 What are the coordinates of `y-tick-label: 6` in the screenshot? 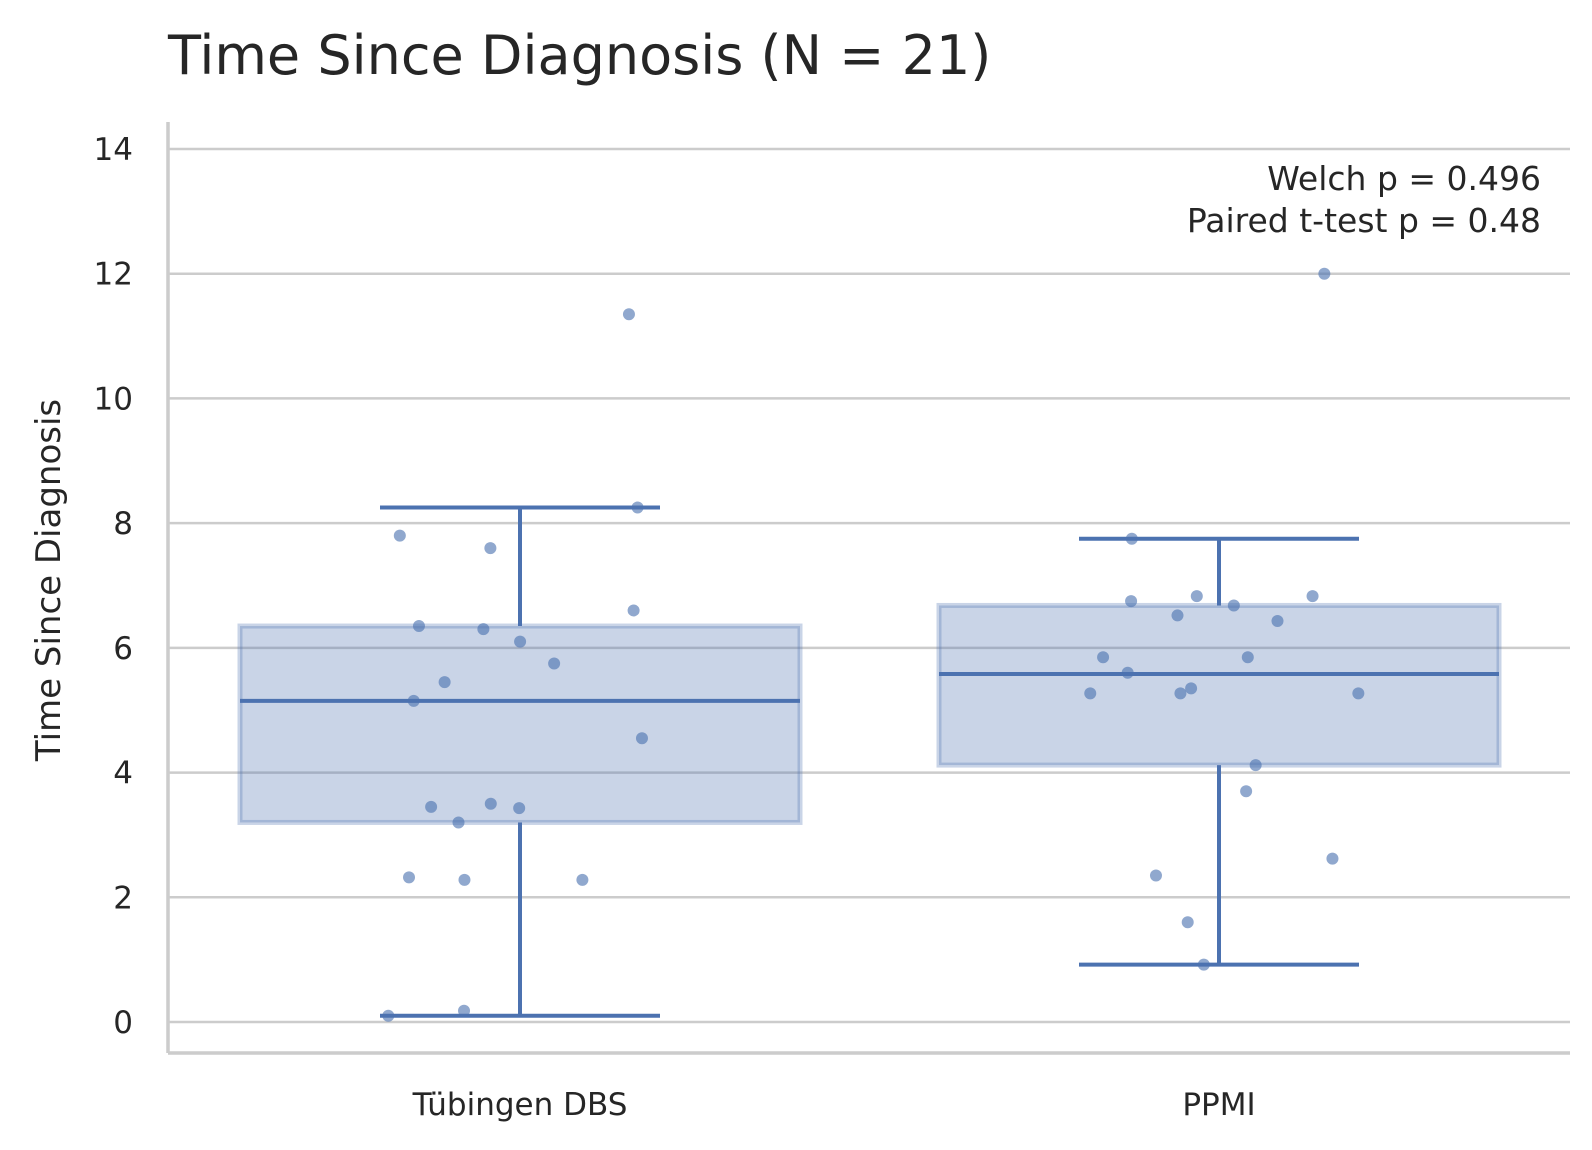 It's located at (123, 649).